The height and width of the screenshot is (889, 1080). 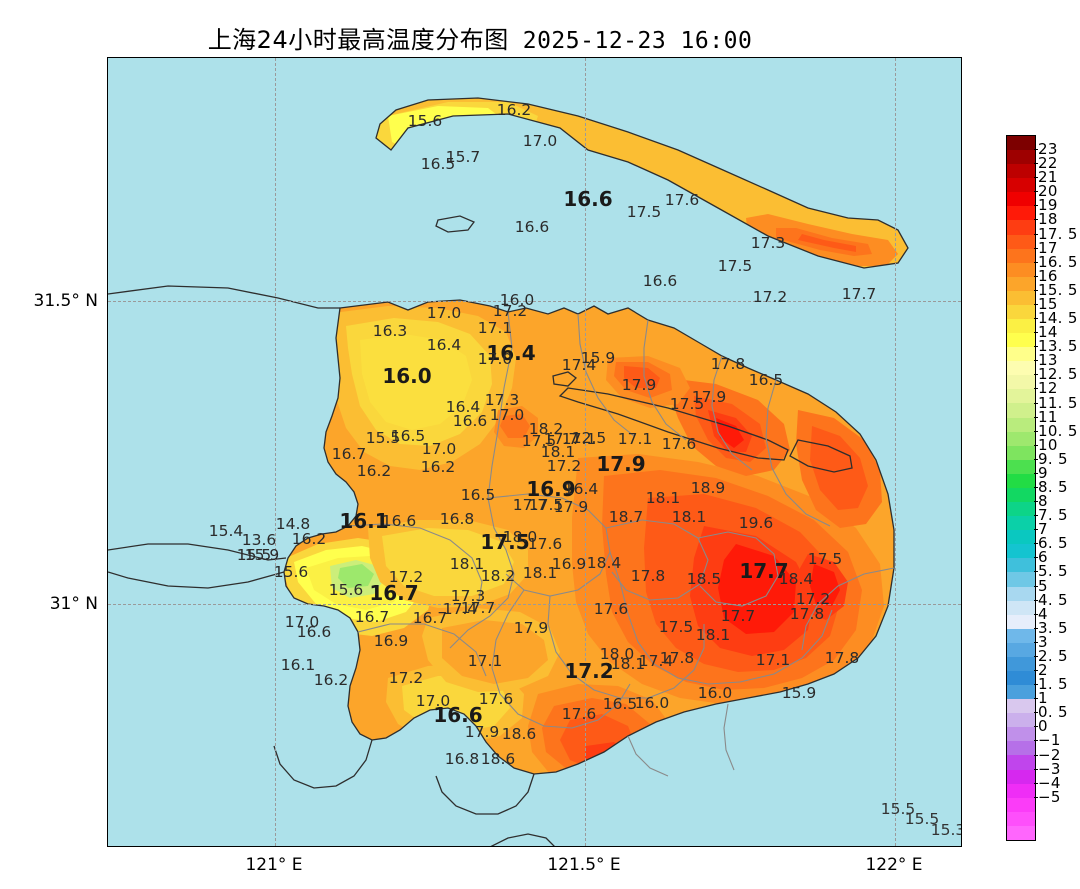 What do you see at coordinates (1056, 290) in the screenshot?
I see `colorbar-tick-label: 15. 5` at bounding box center [1056, 290].